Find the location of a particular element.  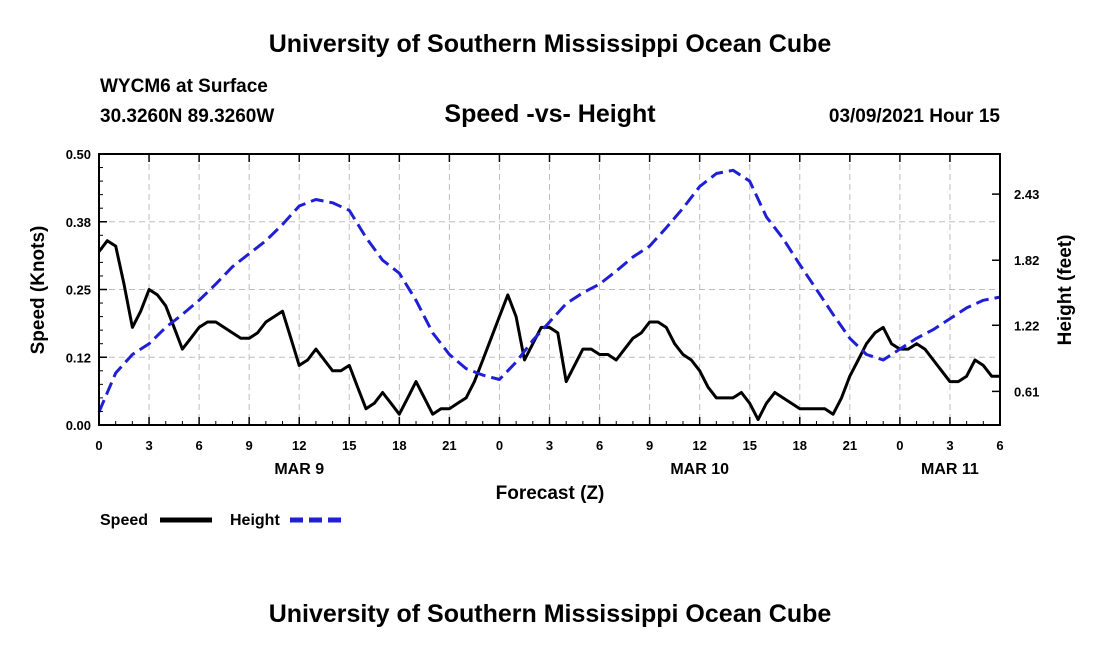

y-axis-left-label: Speed (Knots) is located at coordinates (38, 290).